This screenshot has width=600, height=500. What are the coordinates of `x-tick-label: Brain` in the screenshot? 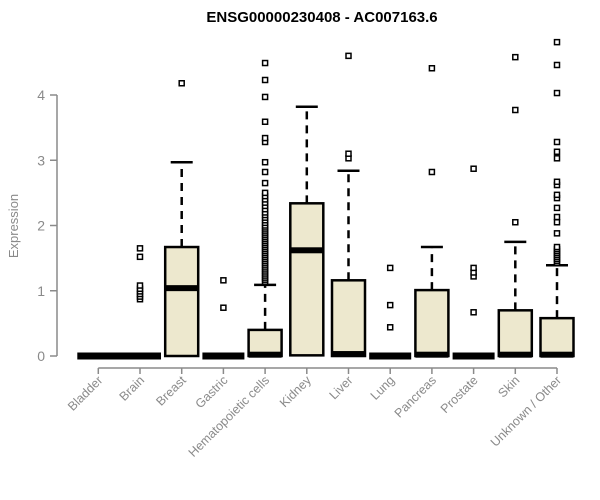 It's located at (132, 388).